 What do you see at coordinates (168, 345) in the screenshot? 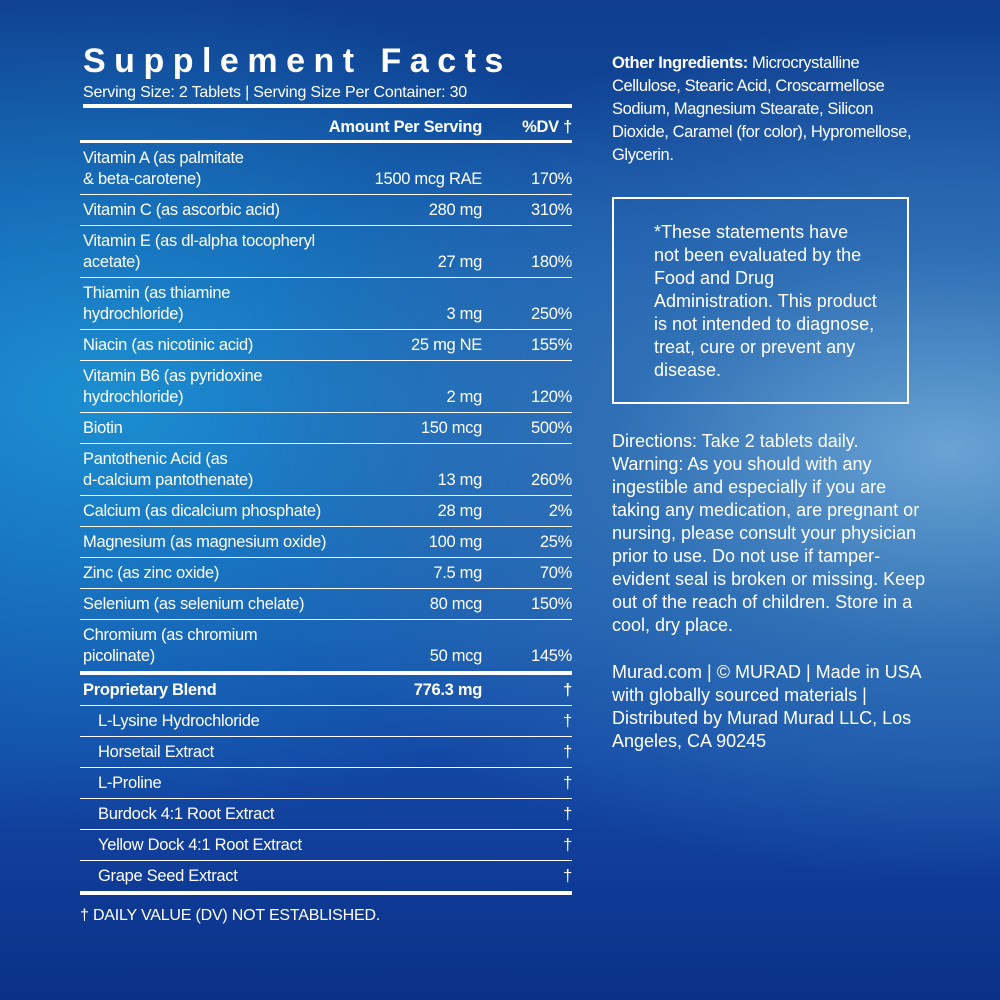
I see `name-line: Niacin (as nicotinic acid)` at bounding box center [168, 345].